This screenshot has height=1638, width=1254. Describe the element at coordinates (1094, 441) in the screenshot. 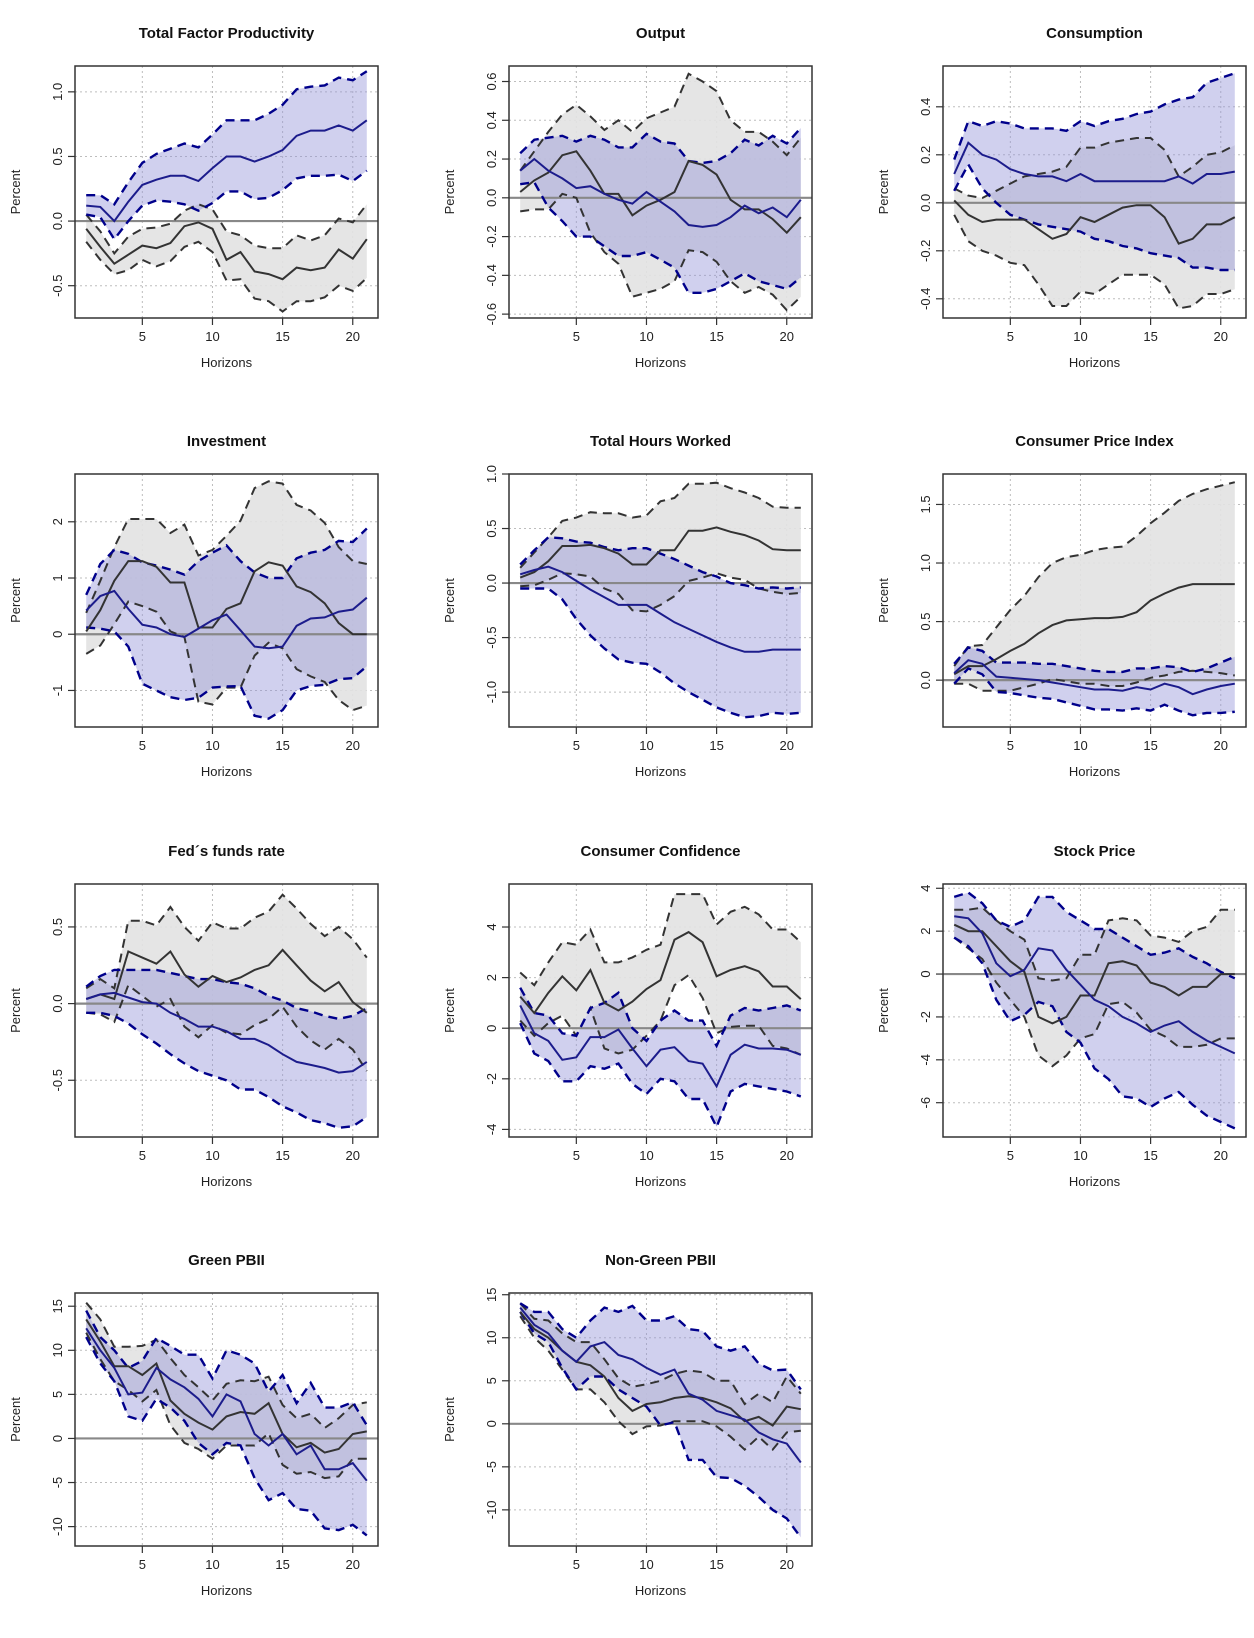

I see `panel-title: Consumer Price Index` at that location.